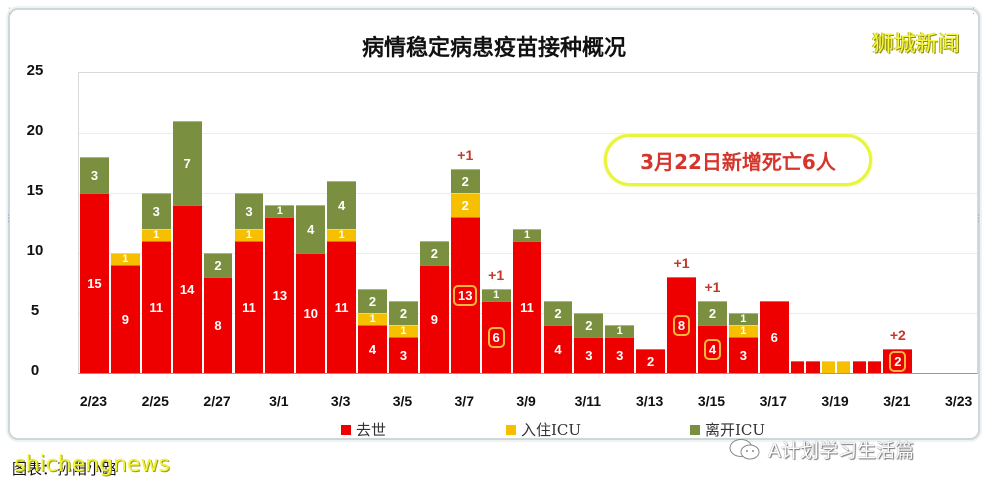  What do you see at coordinates (695, 429) in the screenshot?
I see `legend-swatch-green-icon` at bounding box center [695, 429].